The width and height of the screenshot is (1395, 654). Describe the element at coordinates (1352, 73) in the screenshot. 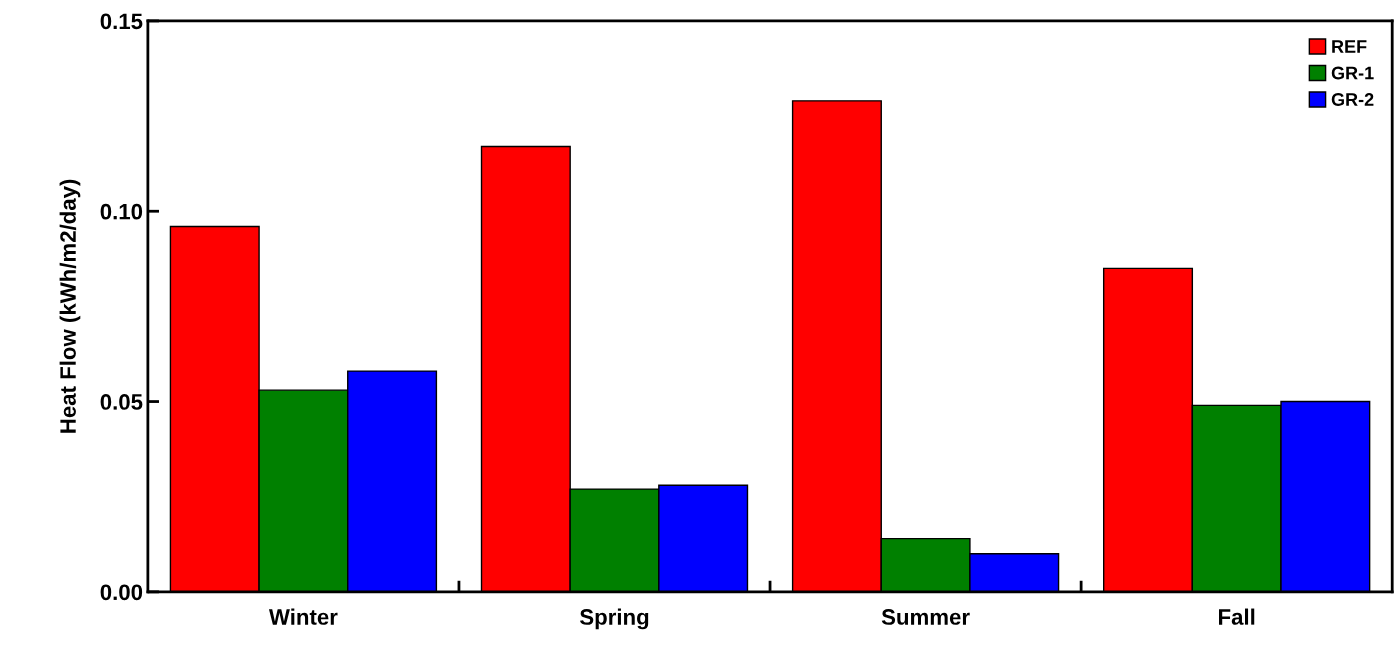

I see `legend-label: GR-1` at that location.